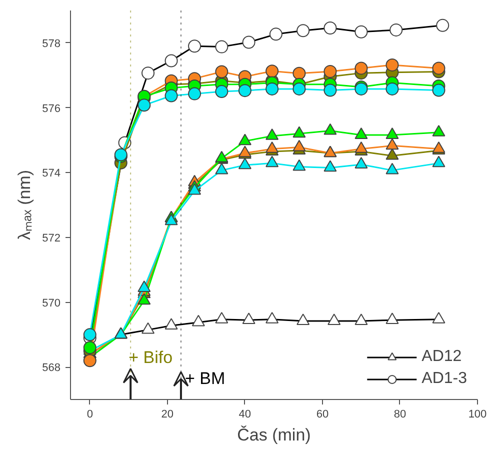 This screenshot has width=489, height=459. I want to click on y-tick-label: 576, so click(51, 108).